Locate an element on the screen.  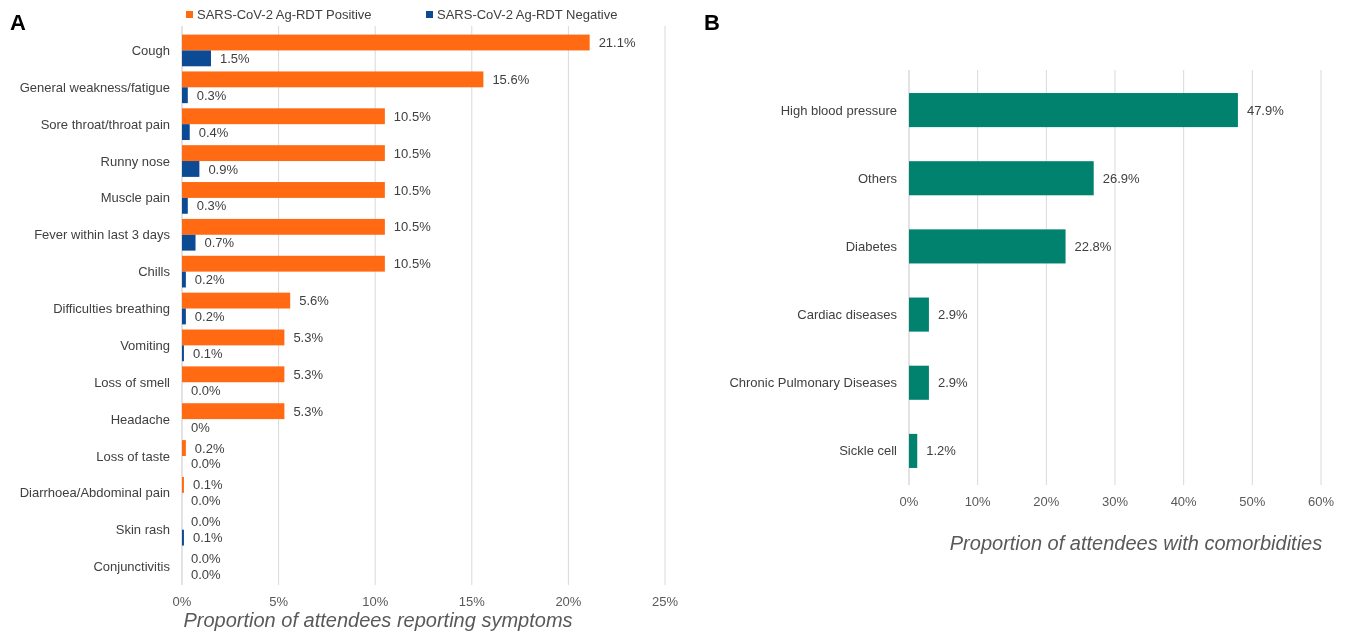
y-tick-label: Loss of smell is located at coordinates (132, 382).